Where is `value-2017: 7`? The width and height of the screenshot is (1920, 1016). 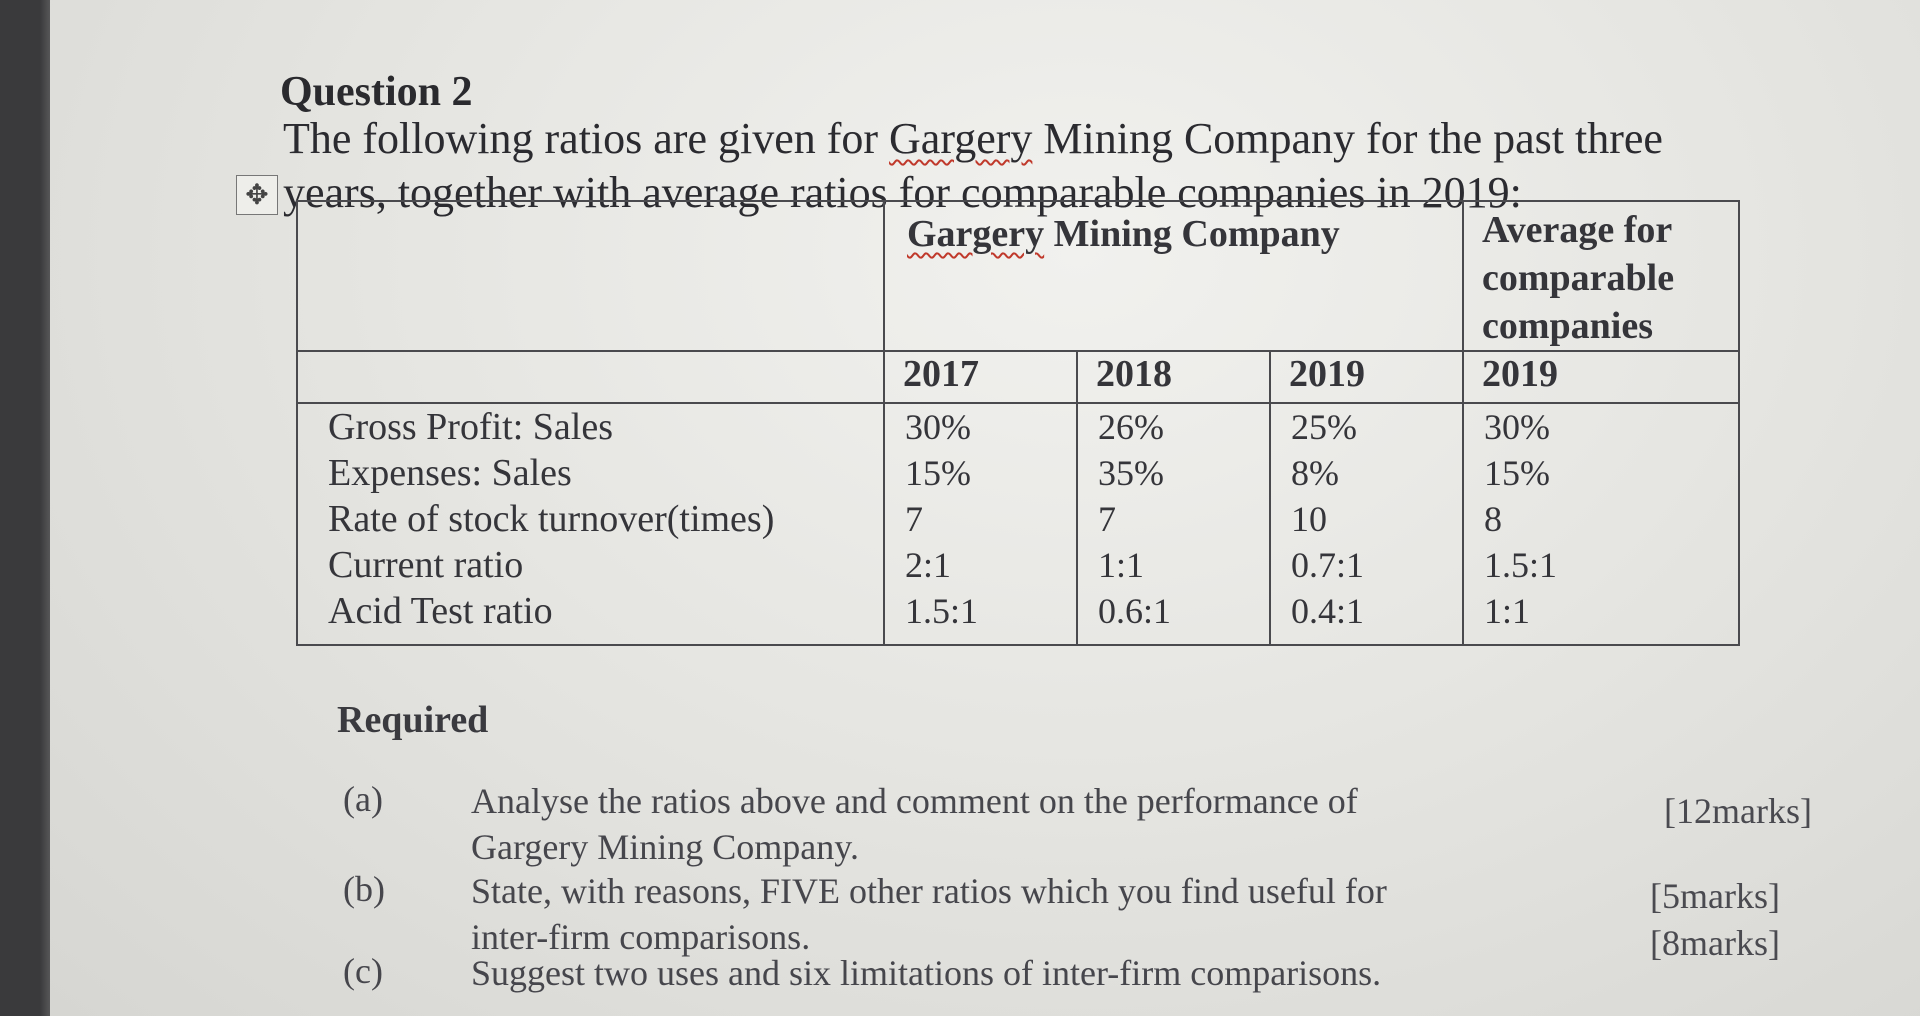 value-2017: 7 is located at coordinates (914, 519).